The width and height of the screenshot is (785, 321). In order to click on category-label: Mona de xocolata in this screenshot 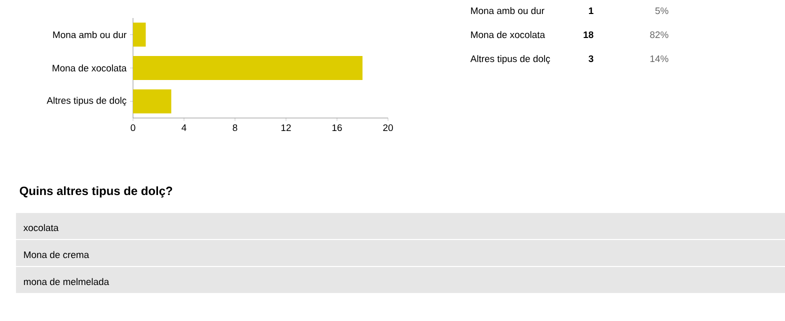, I will do `click(508, 34)`.